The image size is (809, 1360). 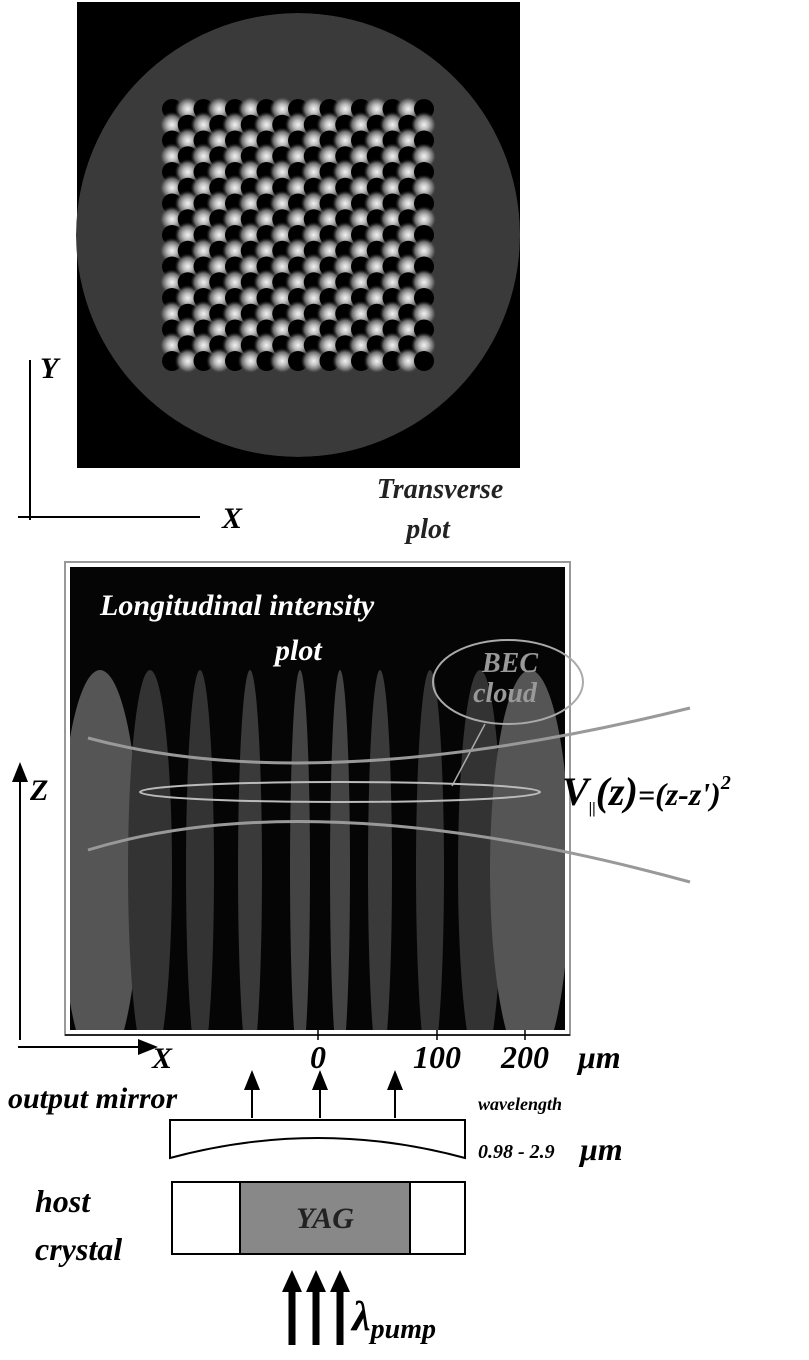 What do you see at coordinates (50, 368) in the screenshot?
I see `y-label: Y` at bounding box center [50, 368].